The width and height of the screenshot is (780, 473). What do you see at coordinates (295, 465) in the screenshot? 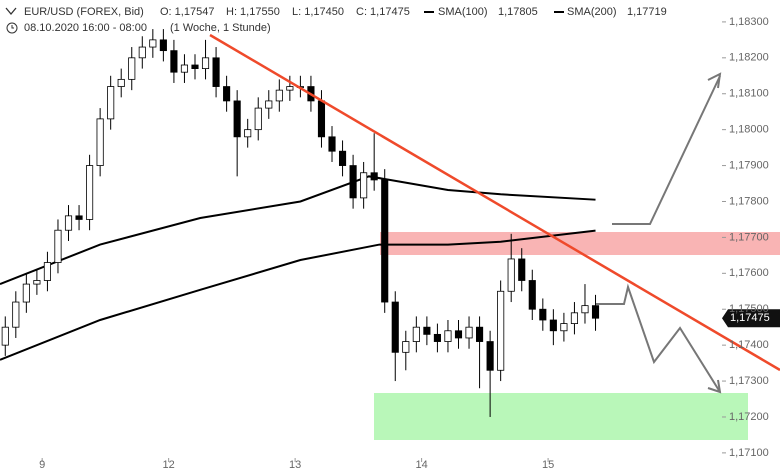
I see `x-tick-label: 13` at bounding box center [295, 465].